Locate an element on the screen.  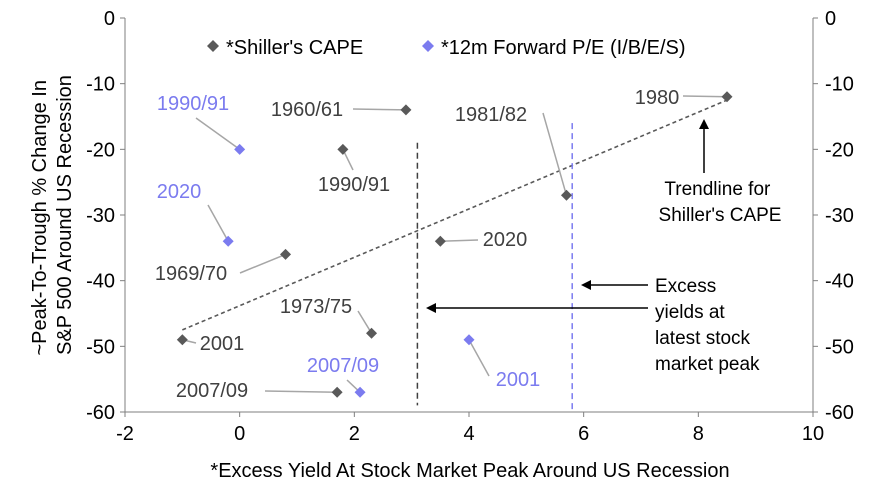
x-tick-label: 2 is located at coordinates (354, 434).